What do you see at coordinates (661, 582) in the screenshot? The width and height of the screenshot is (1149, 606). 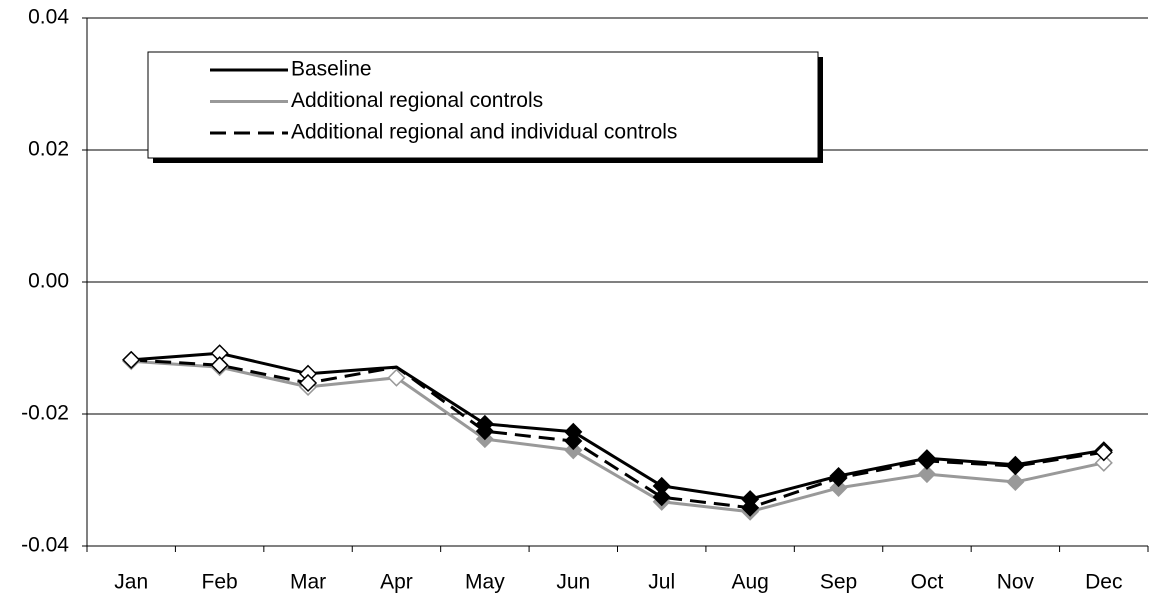 I see `x-tick-label: Jul` at bounding box center [661, 582].